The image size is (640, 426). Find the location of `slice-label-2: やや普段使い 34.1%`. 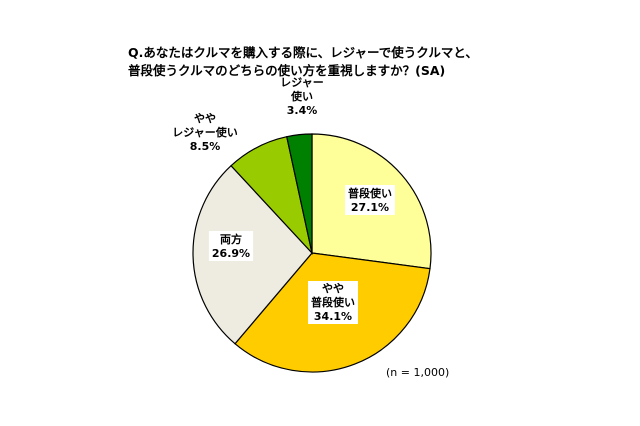

slice-label-2: やや普段使い 34.1% is located at coordinates (333, 302).